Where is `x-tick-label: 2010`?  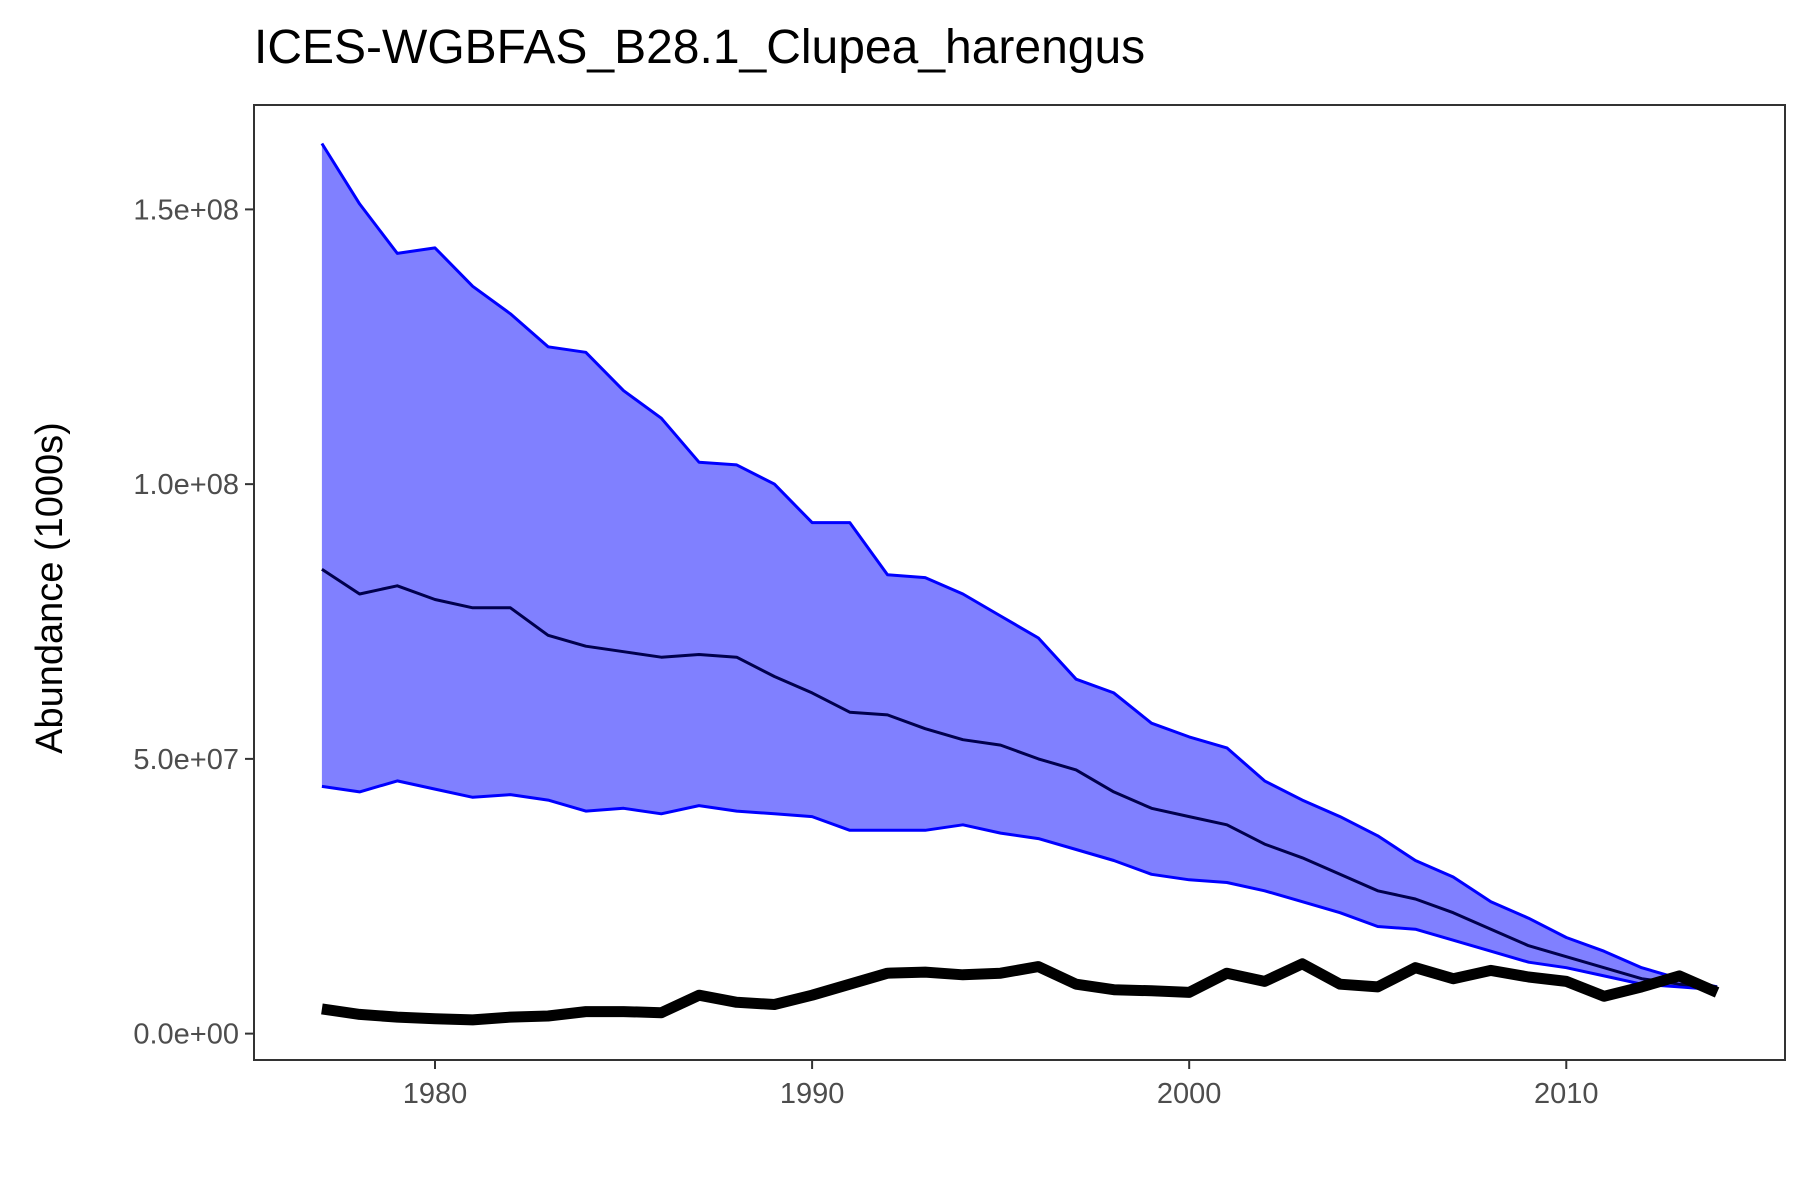 x-tick-label: 2010 is located at coordinates (1566, 1094).